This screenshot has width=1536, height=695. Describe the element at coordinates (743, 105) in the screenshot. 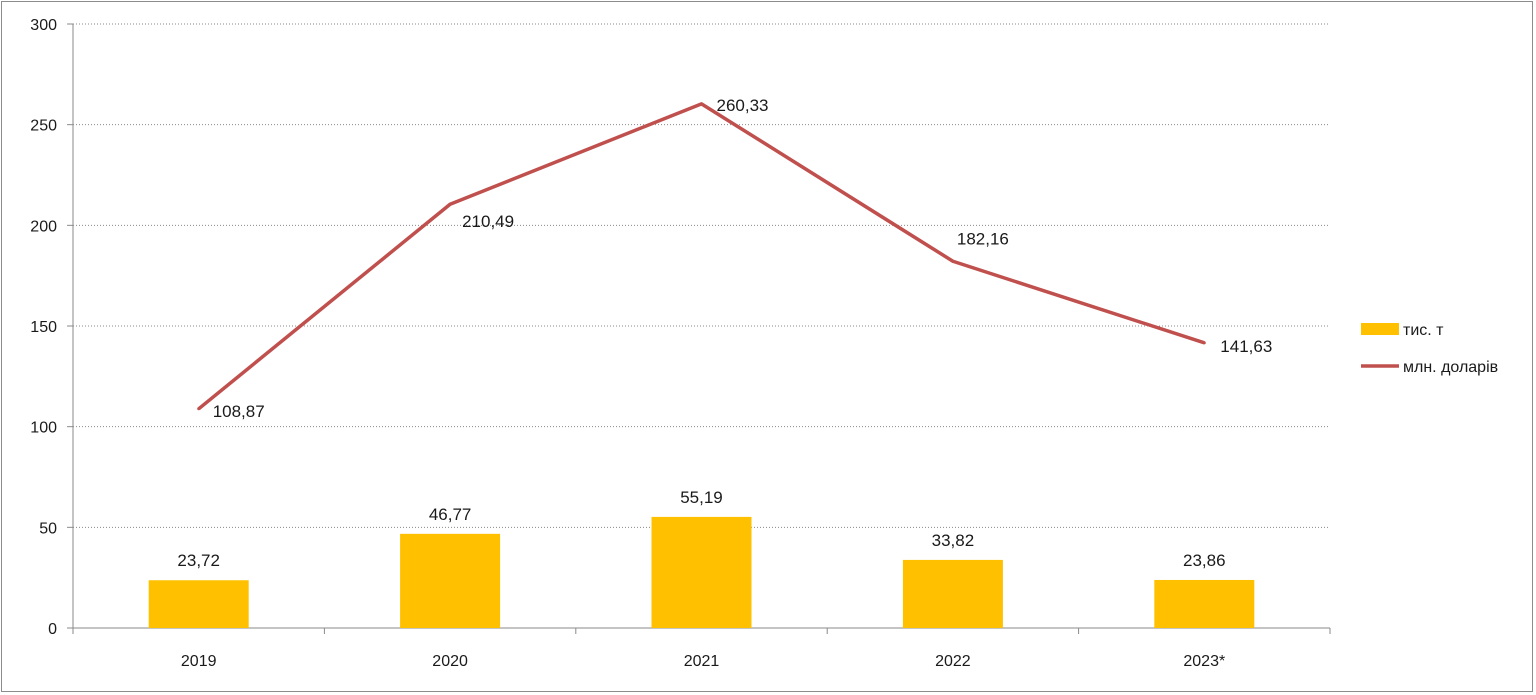

I see `line-data-label: 260,33` at that location.